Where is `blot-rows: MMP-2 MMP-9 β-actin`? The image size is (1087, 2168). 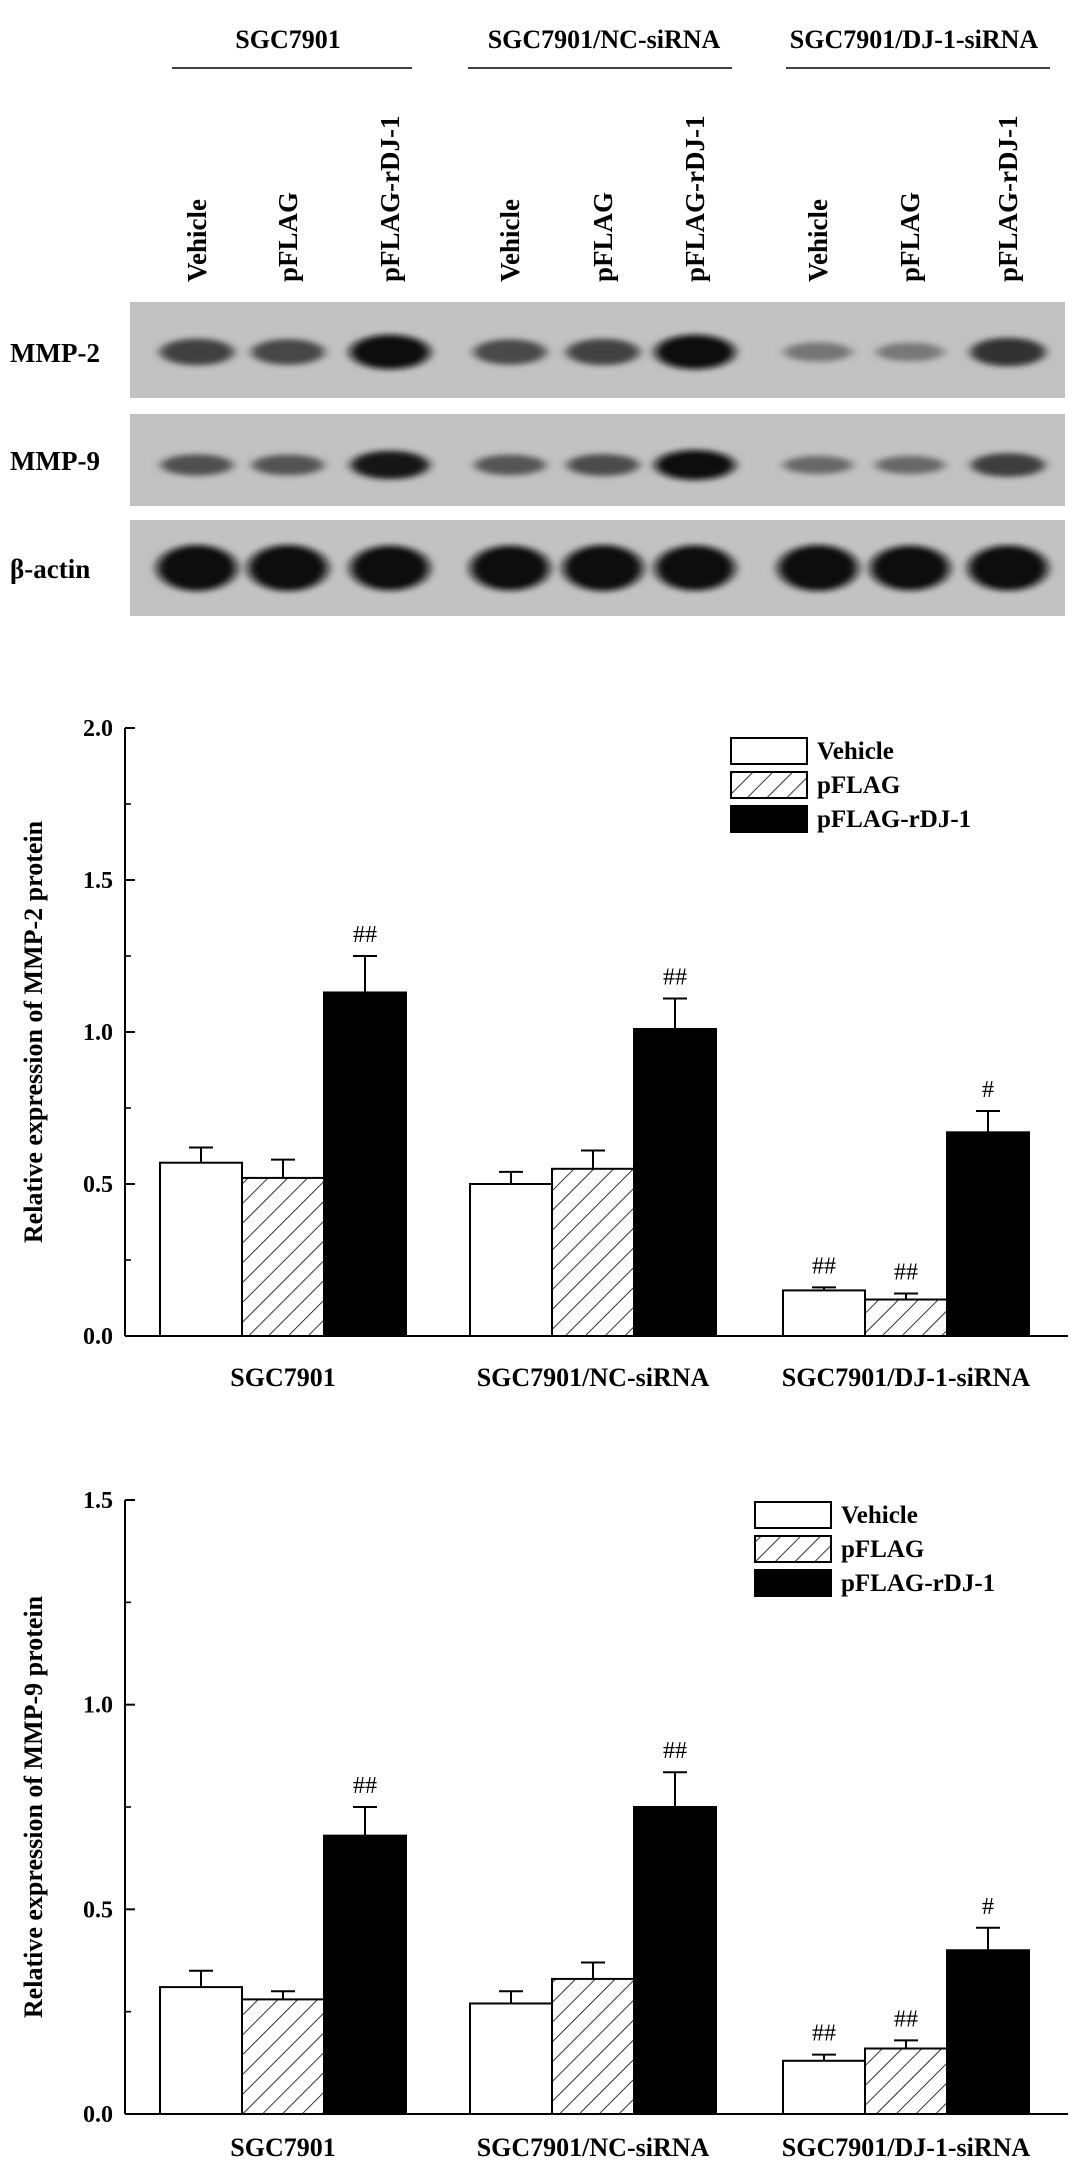
blot-rows: MMP-2 MMP-9 β-actin is located at coordinates (537, 459).